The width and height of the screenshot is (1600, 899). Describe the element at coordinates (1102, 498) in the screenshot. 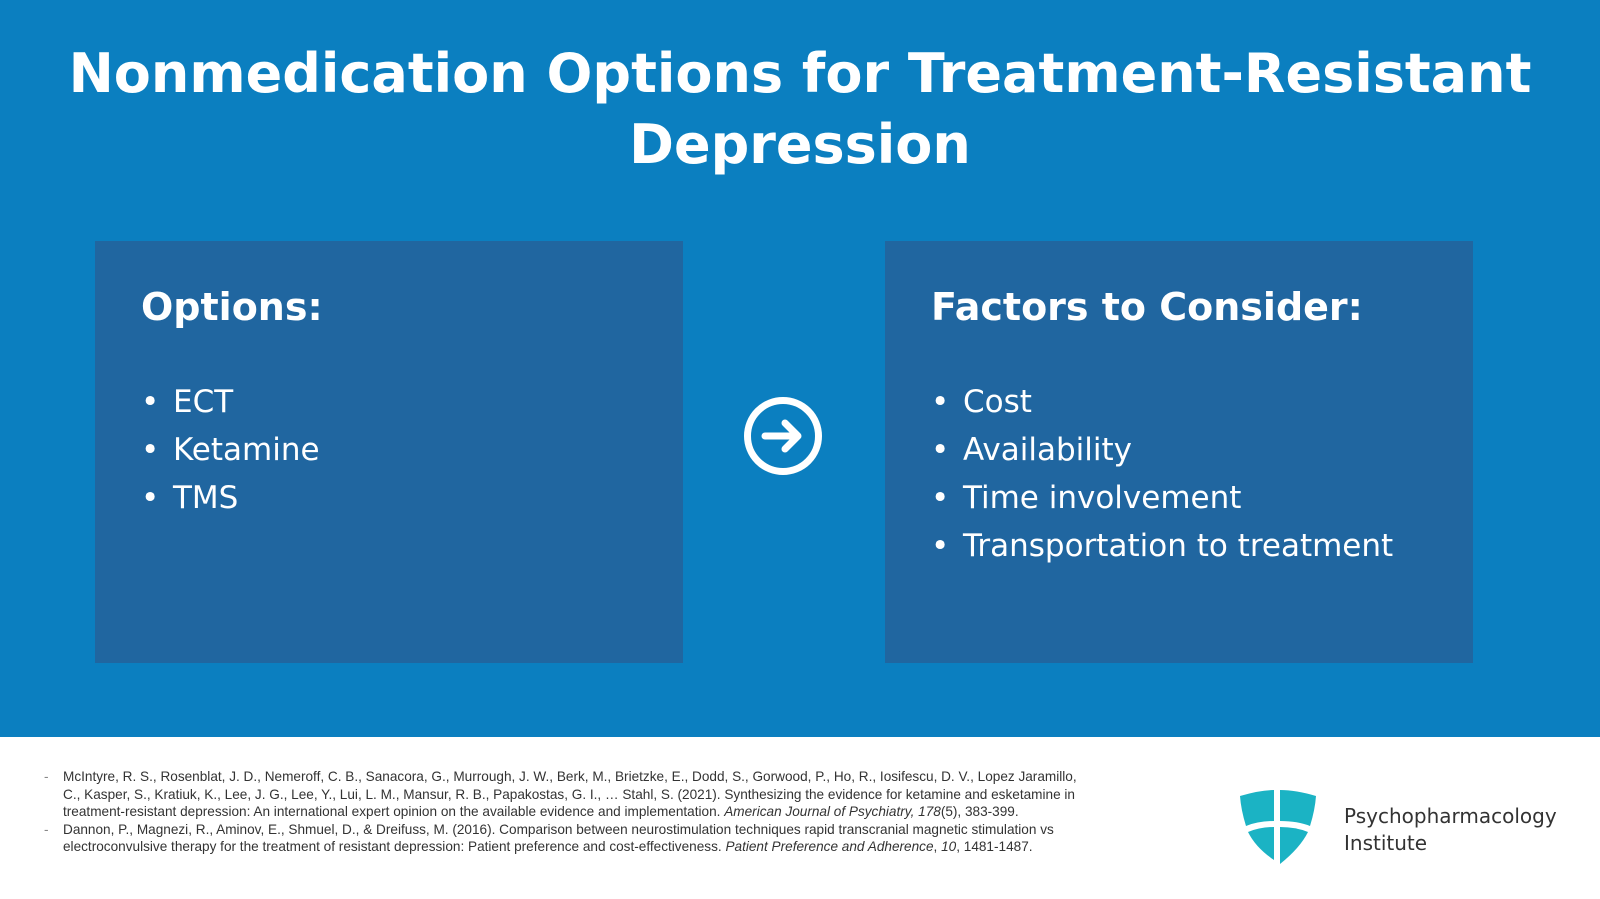

I see `factor-label: Time involvement` at that location.